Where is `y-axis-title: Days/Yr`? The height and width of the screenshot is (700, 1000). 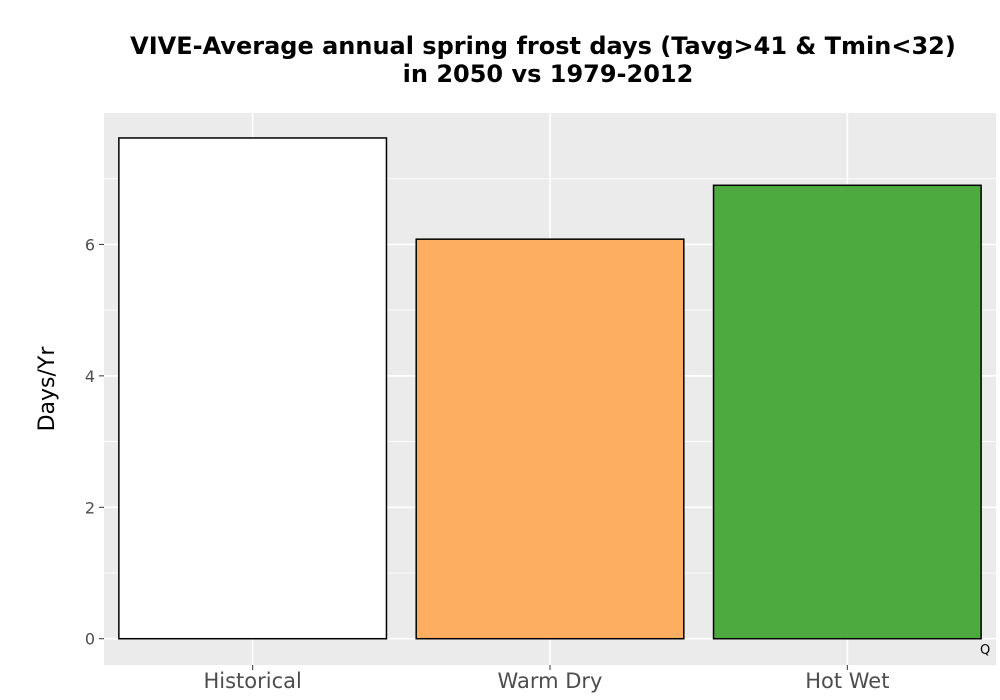
y-axis-title: Days/Yr is located at coordinates (47, 389).